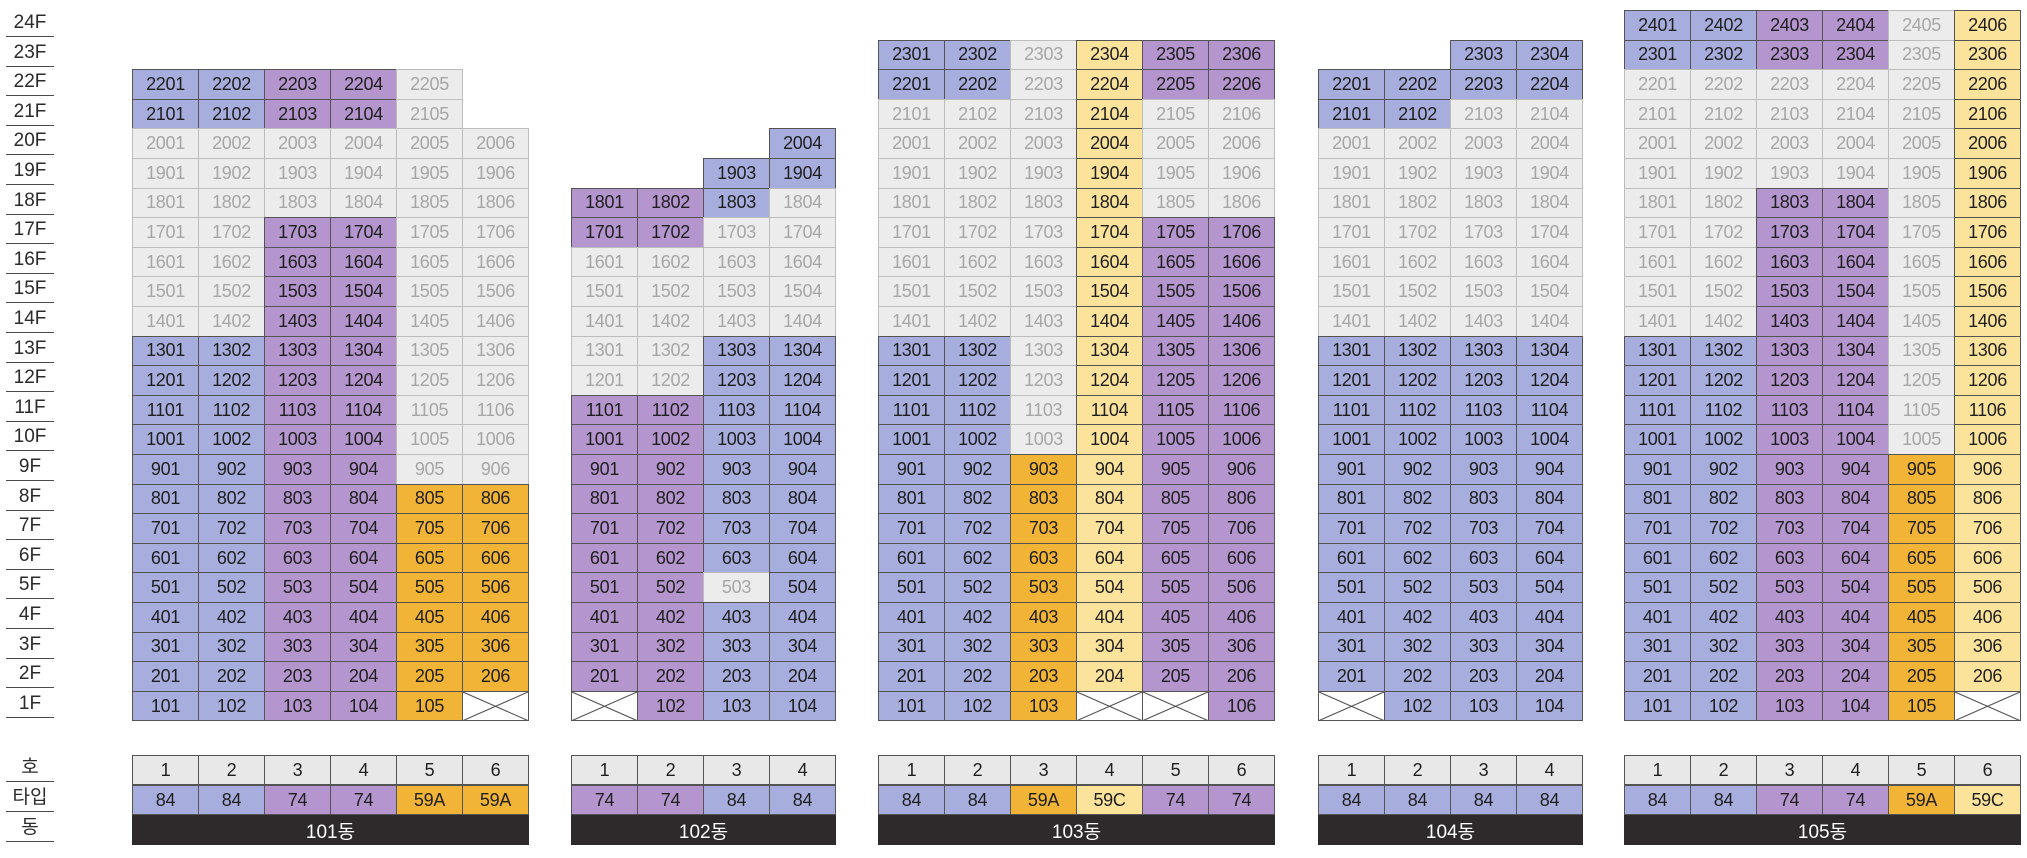 This screenshot has width=2027, height=858. I want to click on ho-number: 4, so click(1855, 770).